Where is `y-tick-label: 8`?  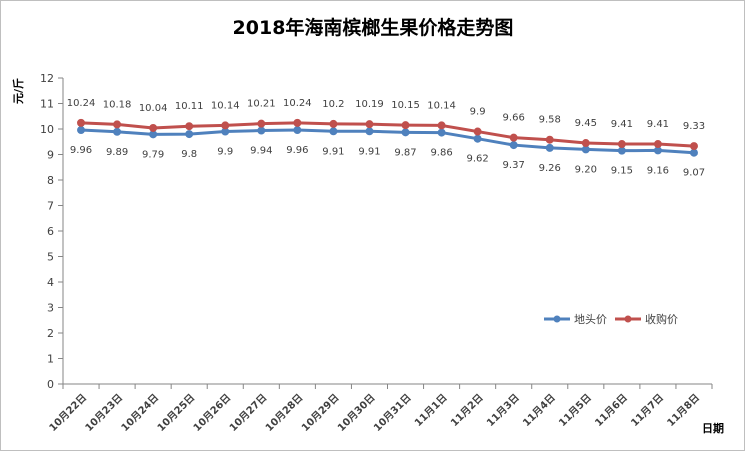
y-tick-label: 8 is located at coordinates (50, 180).